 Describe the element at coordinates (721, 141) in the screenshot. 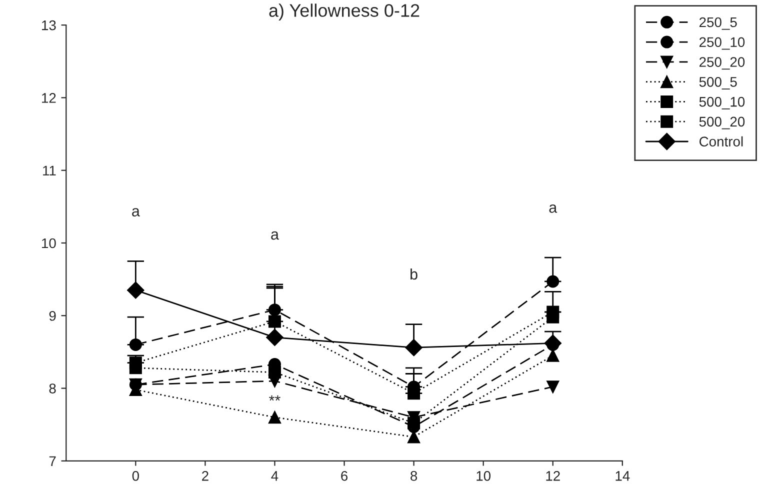

I see `legend-label: Control` at that location.